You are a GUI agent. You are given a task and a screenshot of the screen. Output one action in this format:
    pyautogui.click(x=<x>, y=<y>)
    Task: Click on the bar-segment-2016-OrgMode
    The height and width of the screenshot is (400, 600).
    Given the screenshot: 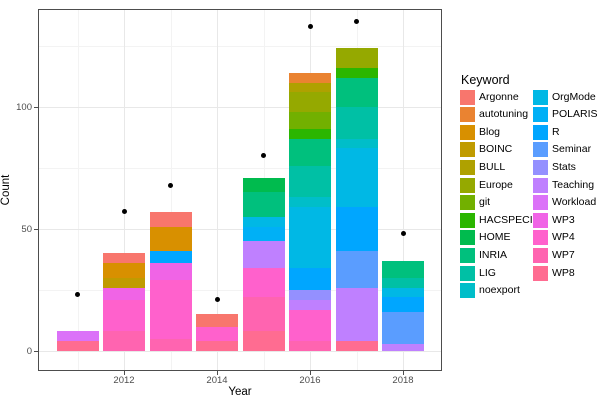 What is the action you would take?
    pyautogui.click(x=310, y=238)
    